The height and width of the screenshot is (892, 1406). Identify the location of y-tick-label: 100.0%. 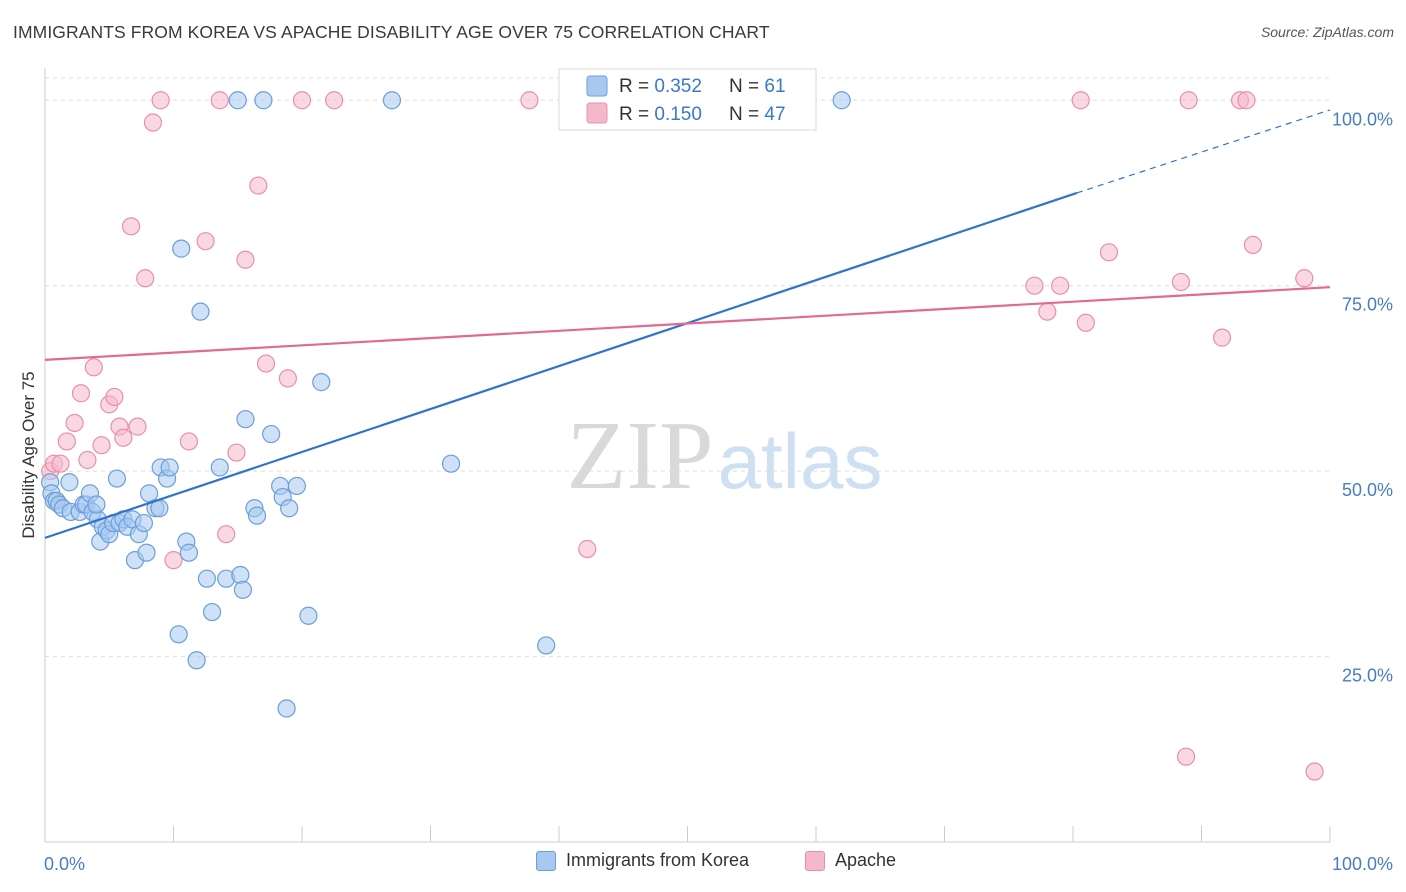
(1362, 119).